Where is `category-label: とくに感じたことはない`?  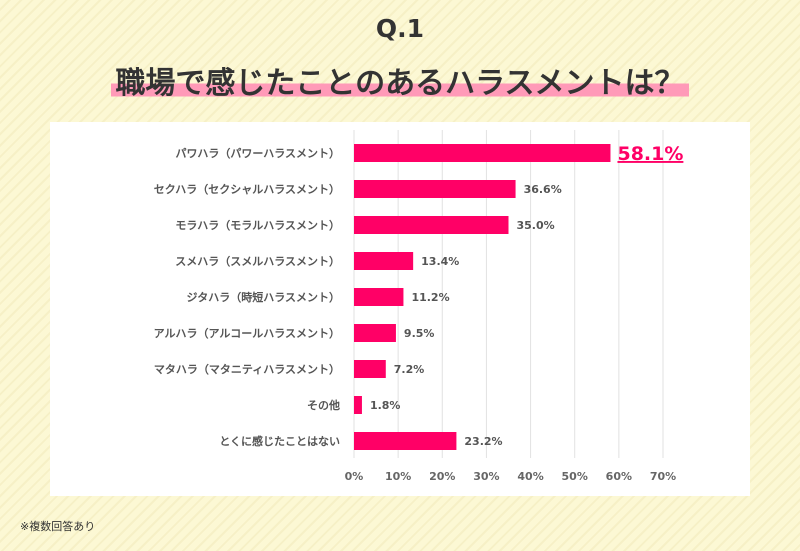
category-label: とくに感じたことはない is located at coordinates (279, 441).